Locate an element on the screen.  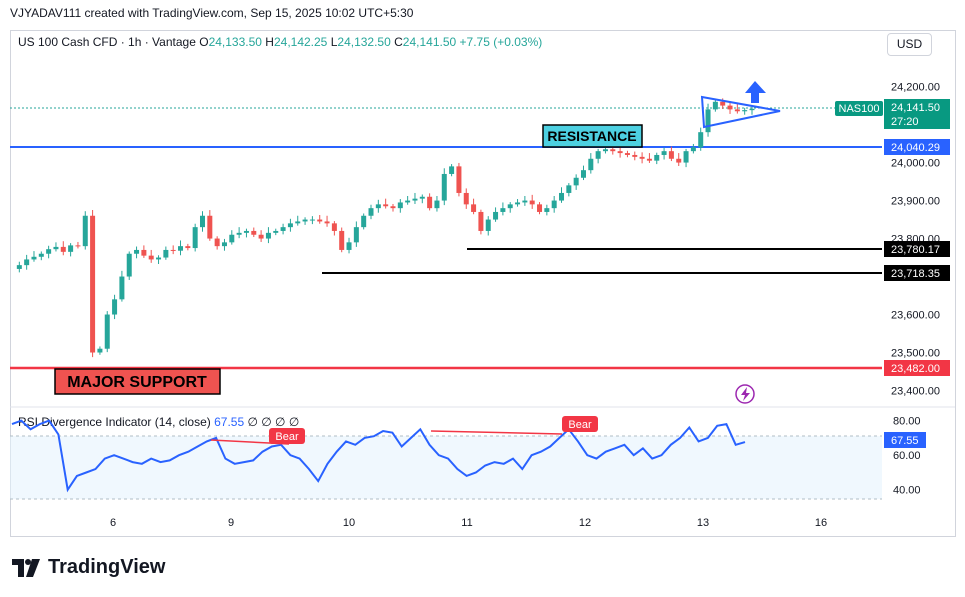
y-tick-label: 23,600.00 is located at coordinates (915, 316).